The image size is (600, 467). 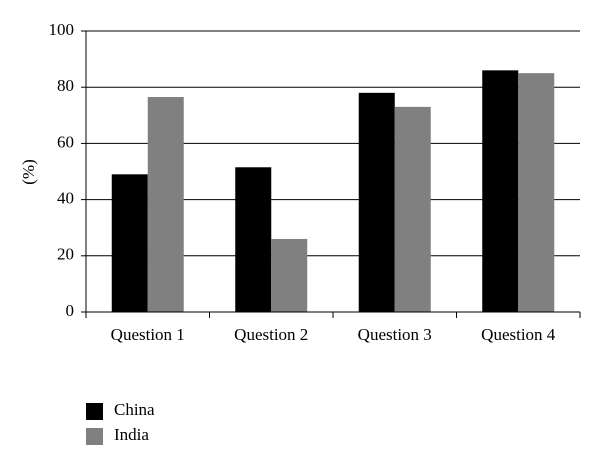 I want to click on y-tick-label: 40, so click(x=65, y=198).